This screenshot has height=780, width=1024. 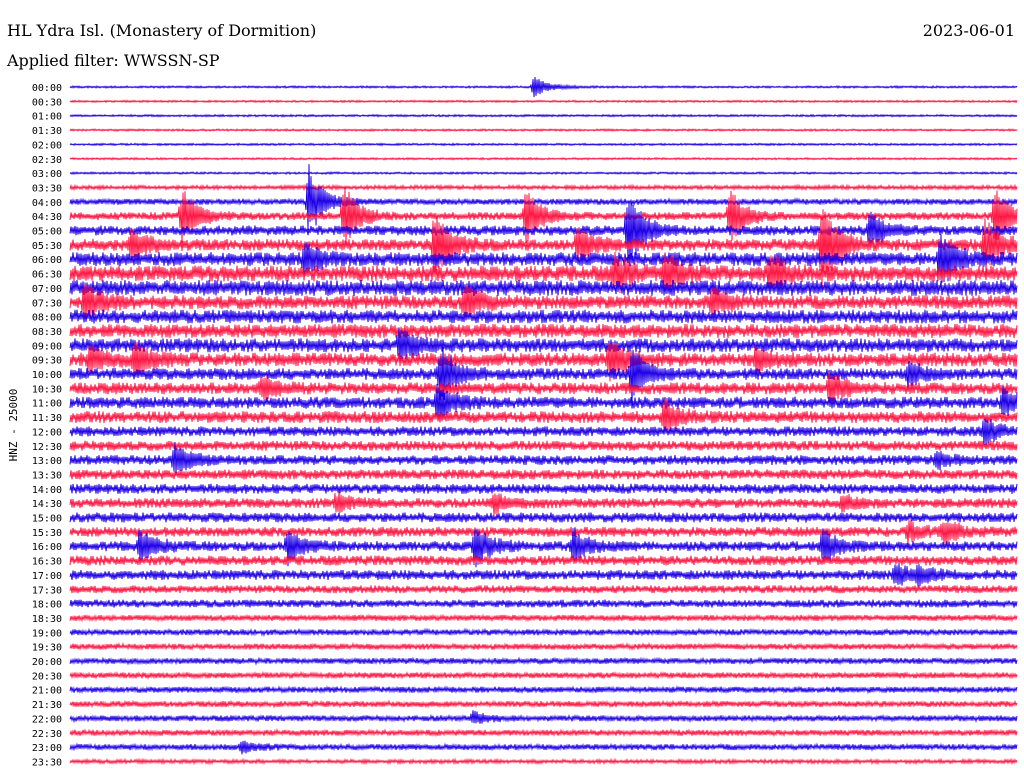 I want to click on time-label-1500: 15:00, so click(x=47, y=519).